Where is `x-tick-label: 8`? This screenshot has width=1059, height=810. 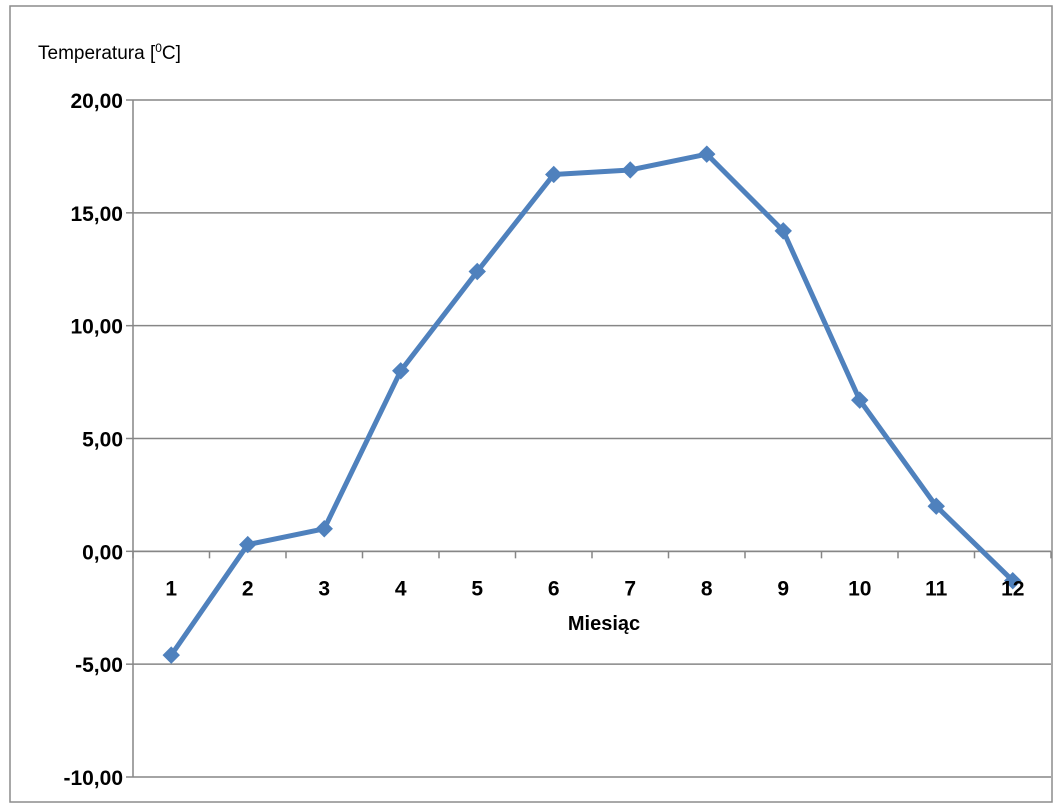
x-tick-label: 8 is located at coordinates (707, 588).